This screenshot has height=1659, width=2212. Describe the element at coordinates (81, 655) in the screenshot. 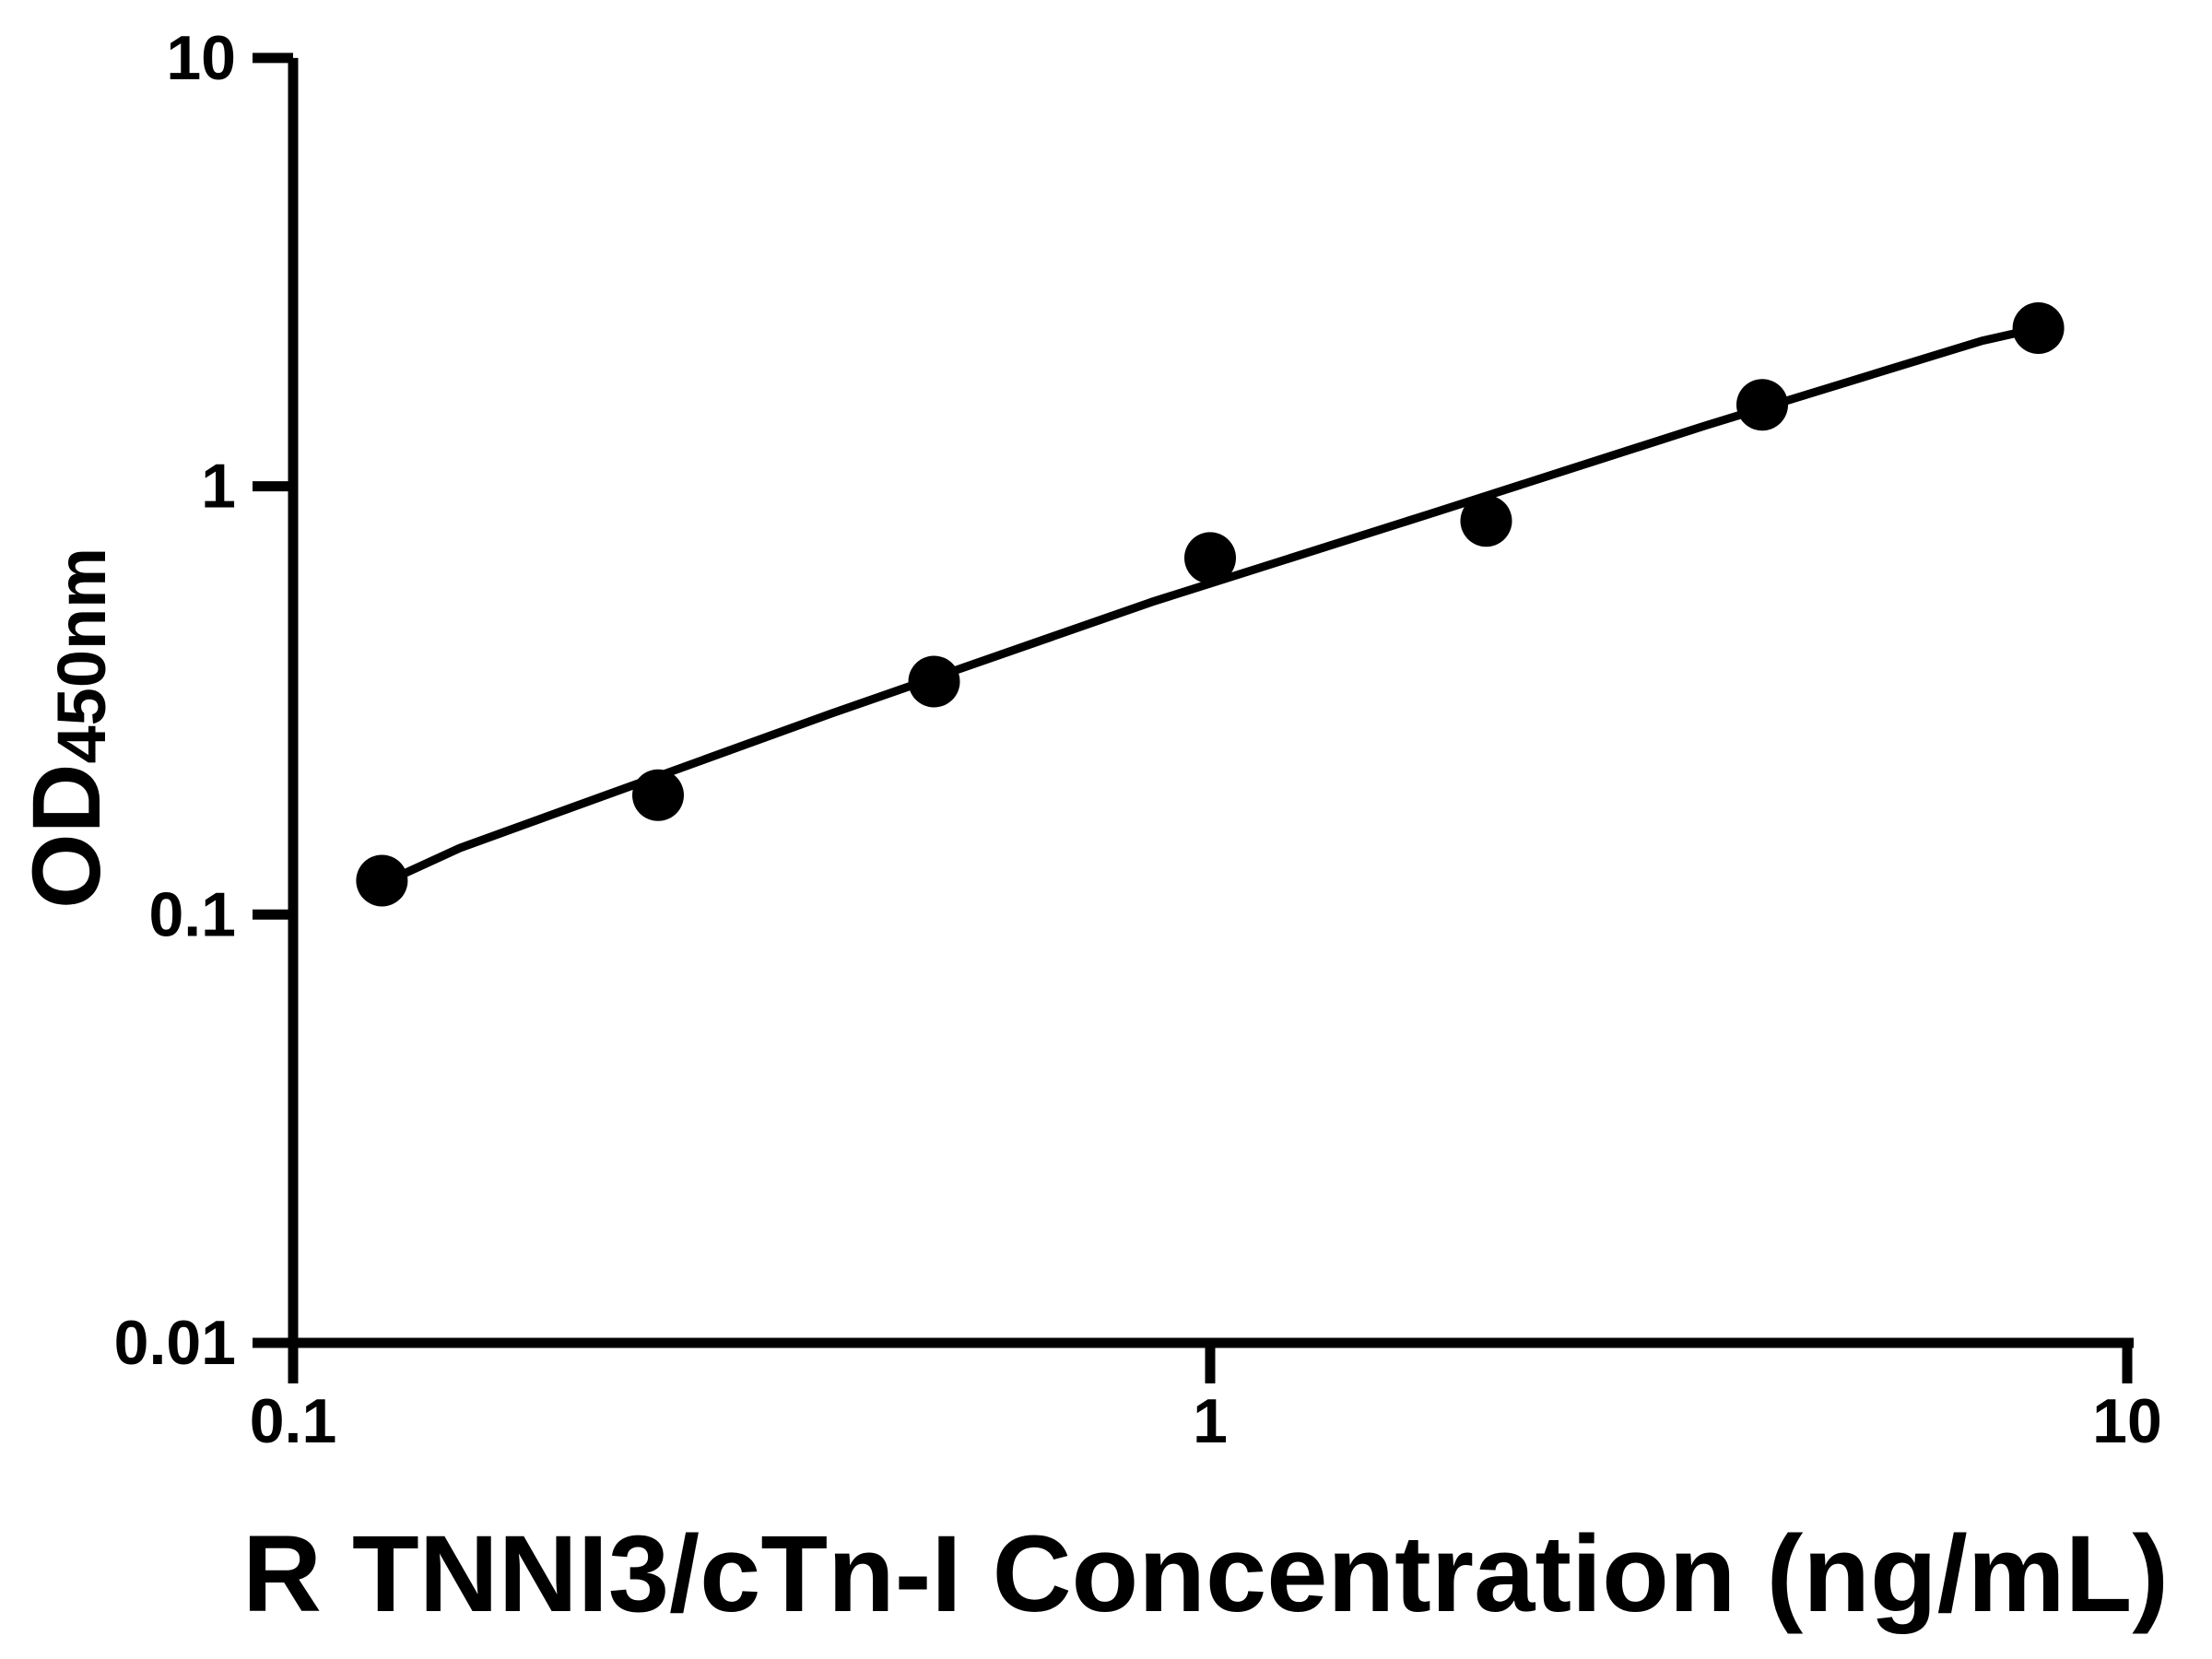

I see `y-axis-title-subscript: 450nm` at that location.